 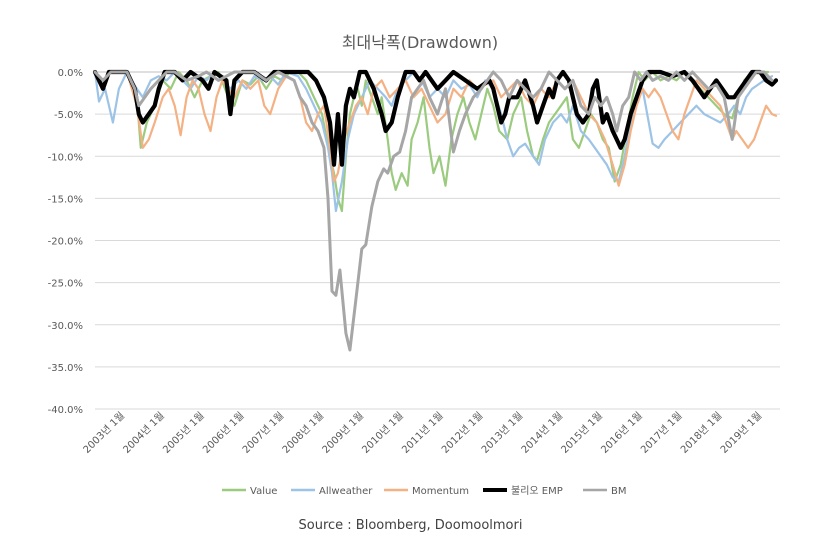 I want to click on legend-label: Allweather, so click(x=346, y=491).